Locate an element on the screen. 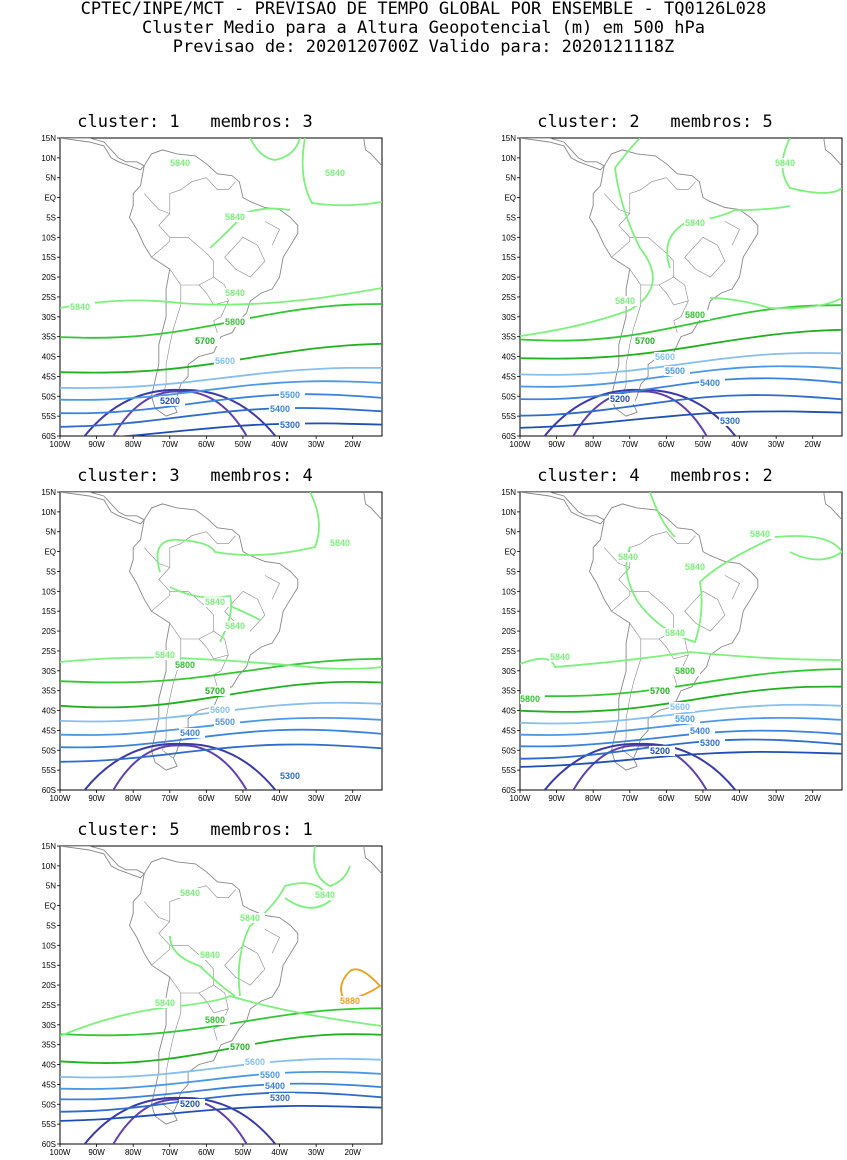 This screenshot has width=847, height=1160. lat-tick-label: 50S is located at coordinates (49, 396).